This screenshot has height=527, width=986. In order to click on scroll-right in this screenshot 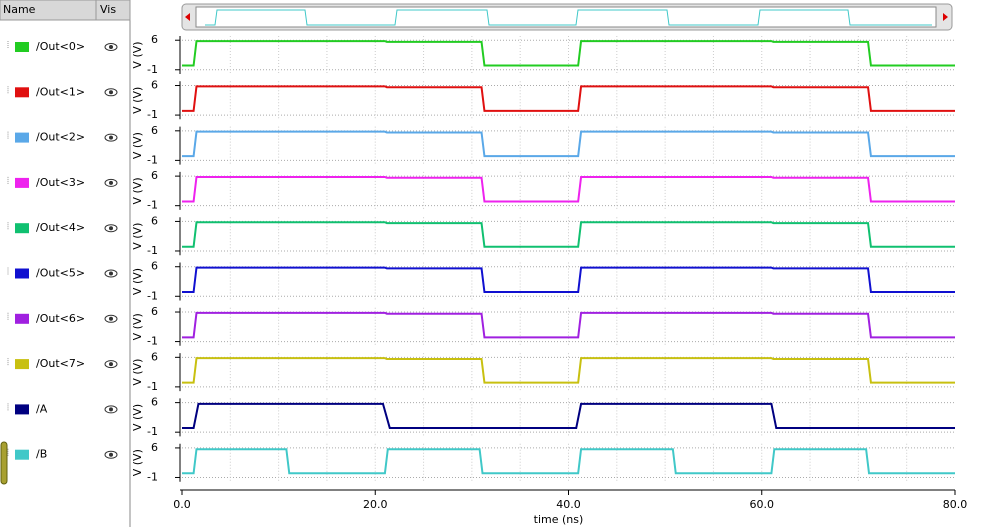, I will do `click(945, 17)`.